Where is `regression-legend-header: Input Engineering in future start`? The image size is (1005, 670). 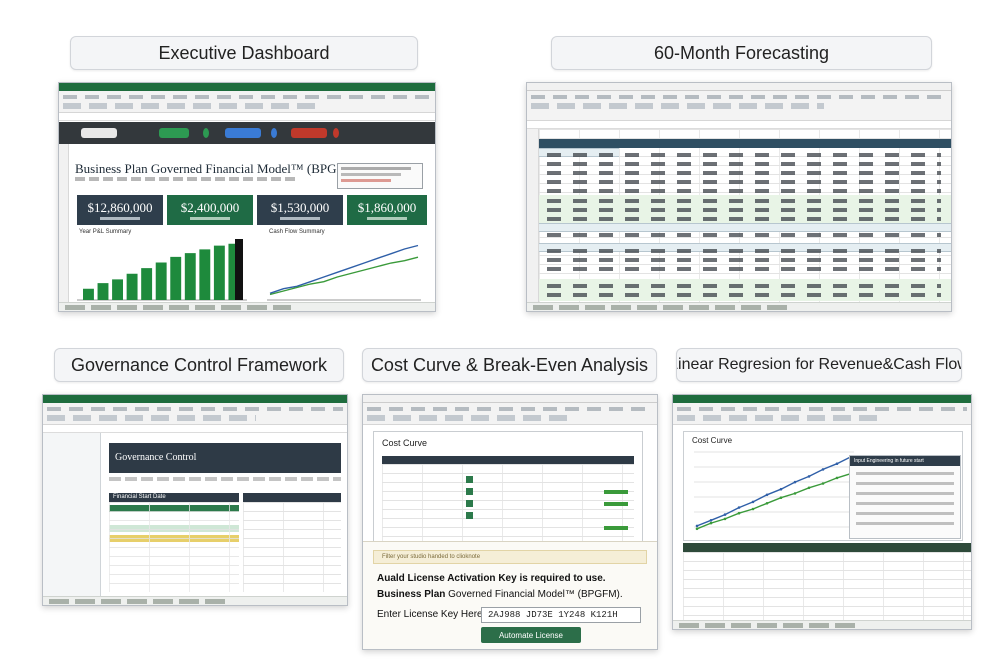 regression-legend-header: Input Engineering in future start is located at coordinates (905, 461).